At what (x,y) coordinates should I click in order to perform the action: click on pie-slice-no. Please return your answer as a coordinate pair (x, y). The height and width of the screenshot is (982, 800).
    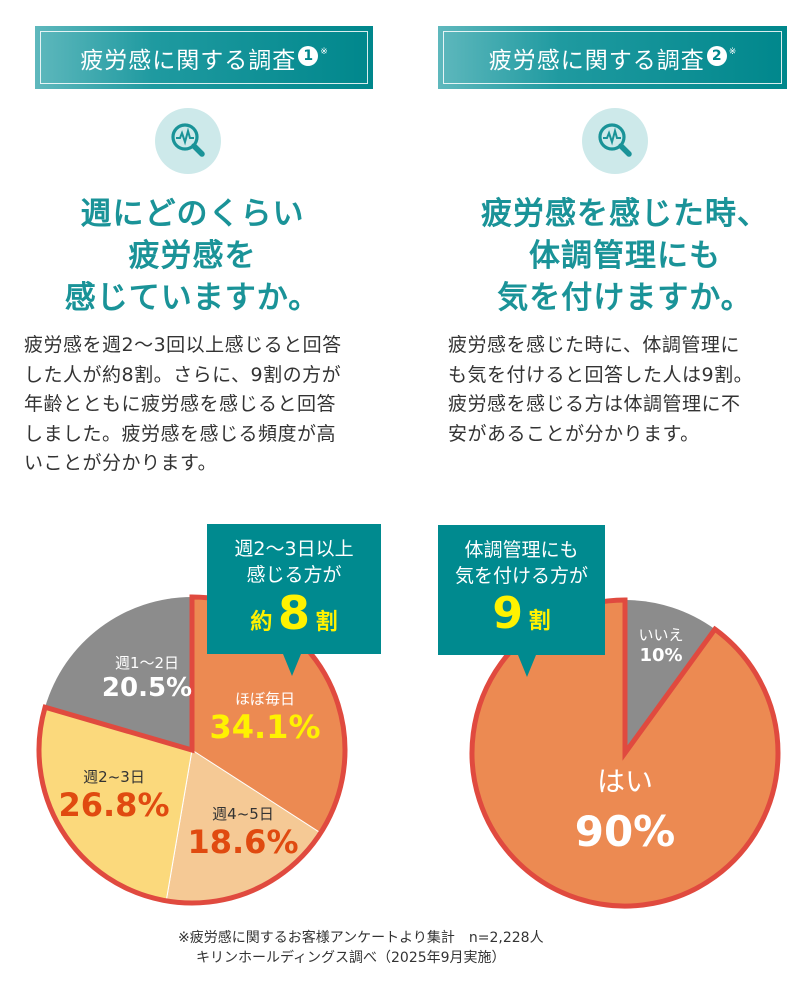
    Looking at the image, I should click on (670, 676).